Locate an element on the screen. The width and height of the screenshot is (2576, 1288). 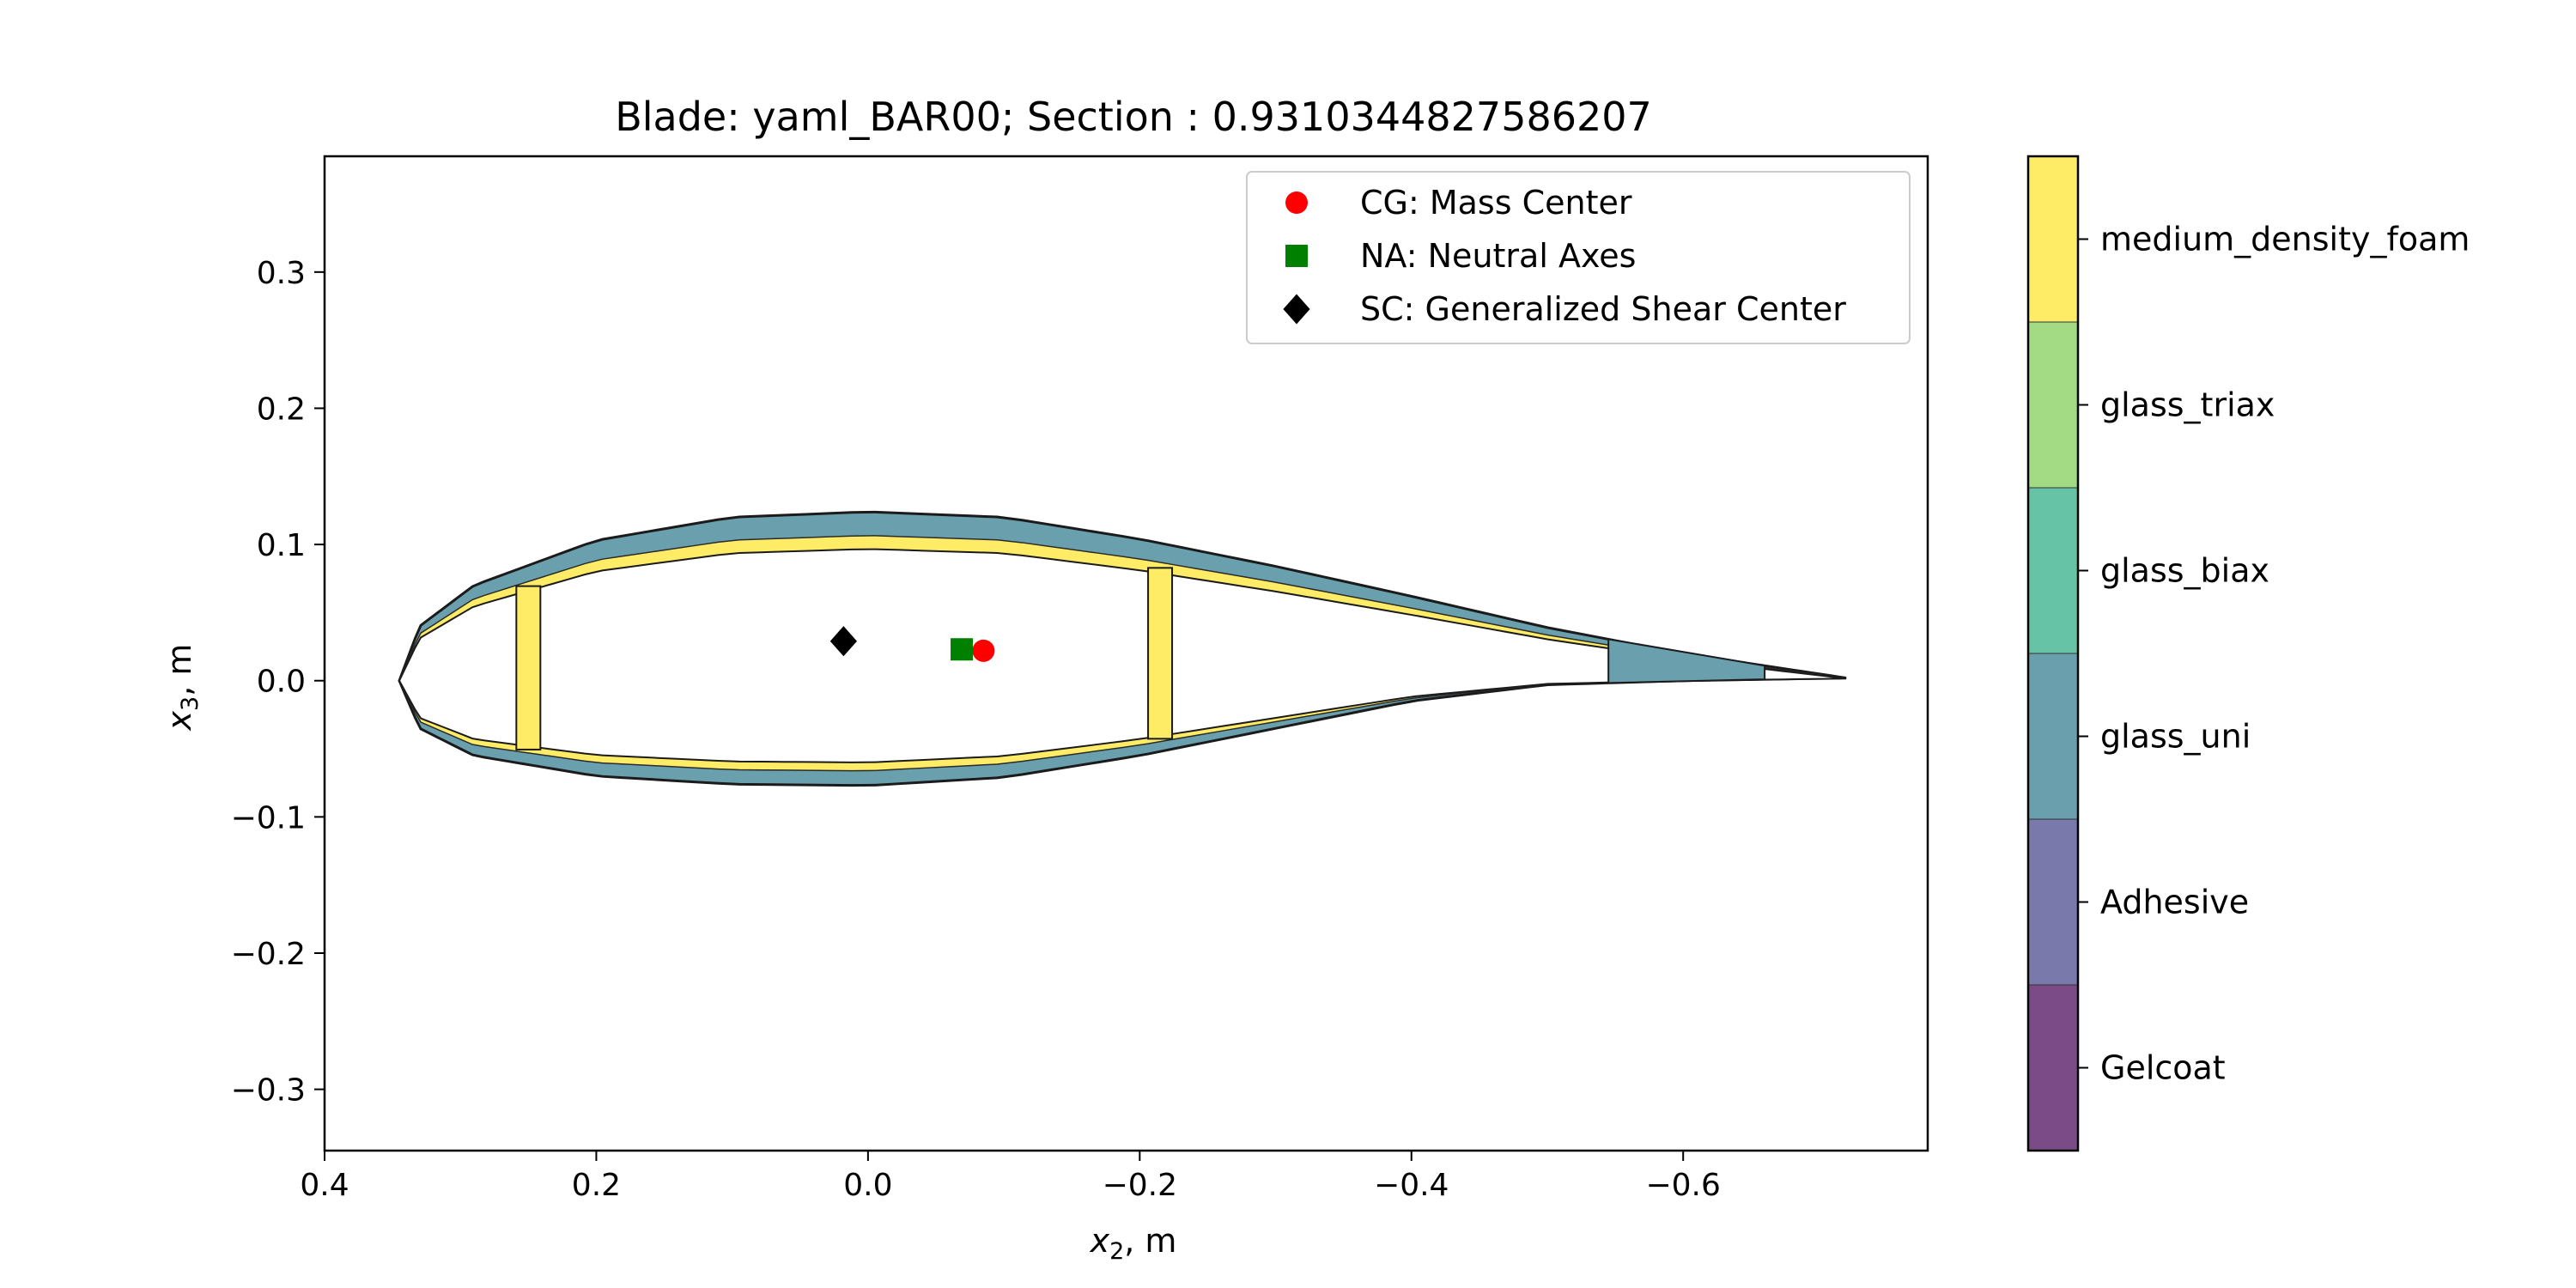
colorbar-frame is located at coordinates (2053, 653).